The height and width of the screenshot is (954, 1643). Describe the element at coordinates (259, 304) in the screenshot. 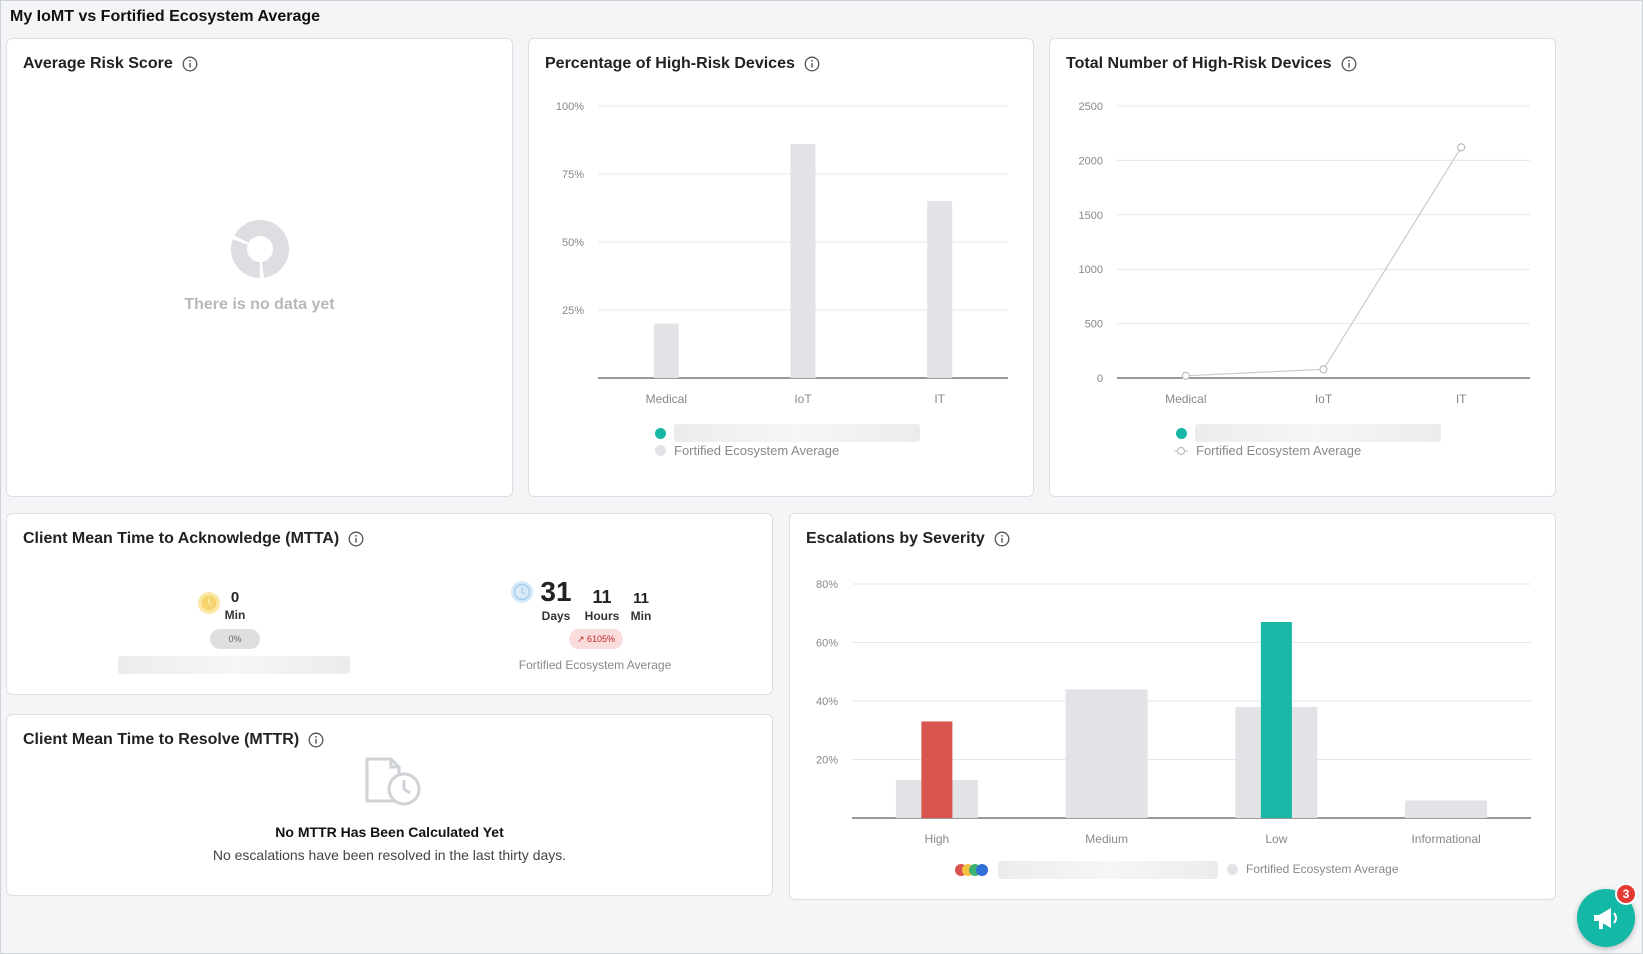

I see `empty-state-text: There is no data yet` at that location.